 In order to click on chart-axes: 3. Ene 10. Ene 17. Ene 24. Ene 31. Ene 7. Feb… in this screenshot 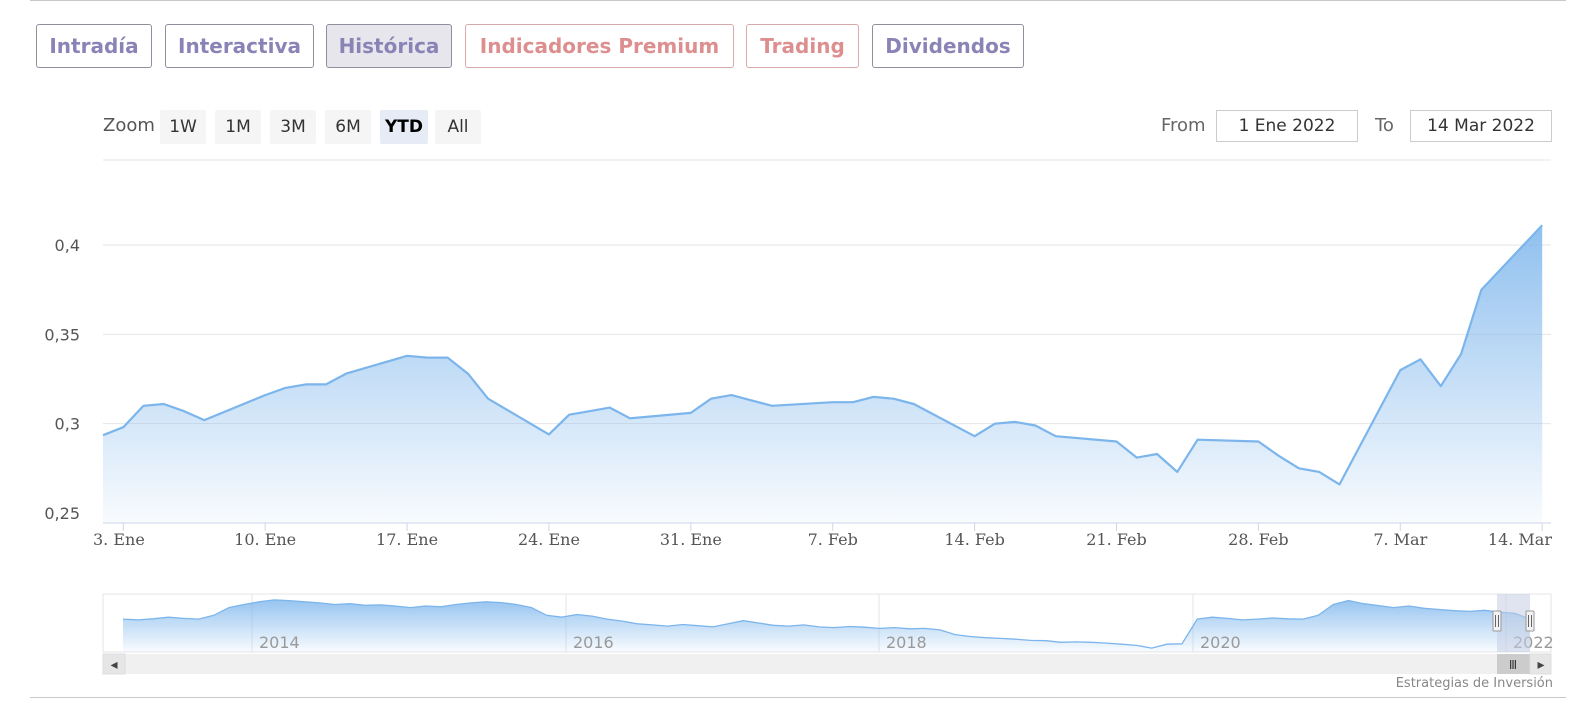, I will do `click(822, 535)`.